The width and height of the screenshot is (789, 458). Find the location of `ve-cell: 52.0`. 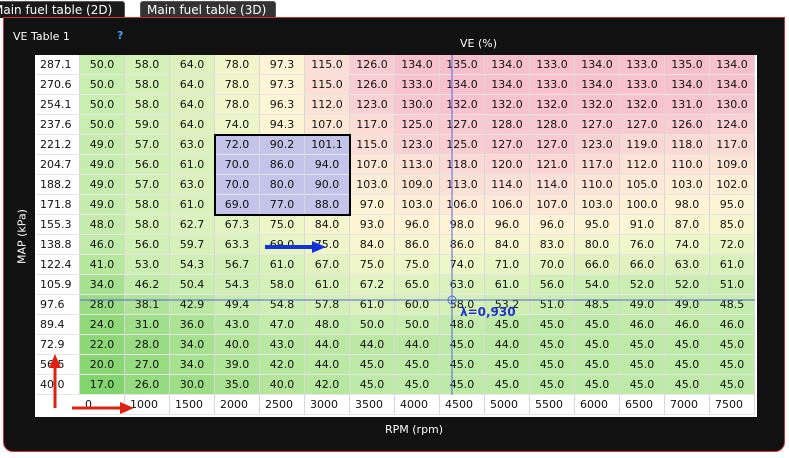

ve-cell: 52.0 is located at coordinates (642, 285).